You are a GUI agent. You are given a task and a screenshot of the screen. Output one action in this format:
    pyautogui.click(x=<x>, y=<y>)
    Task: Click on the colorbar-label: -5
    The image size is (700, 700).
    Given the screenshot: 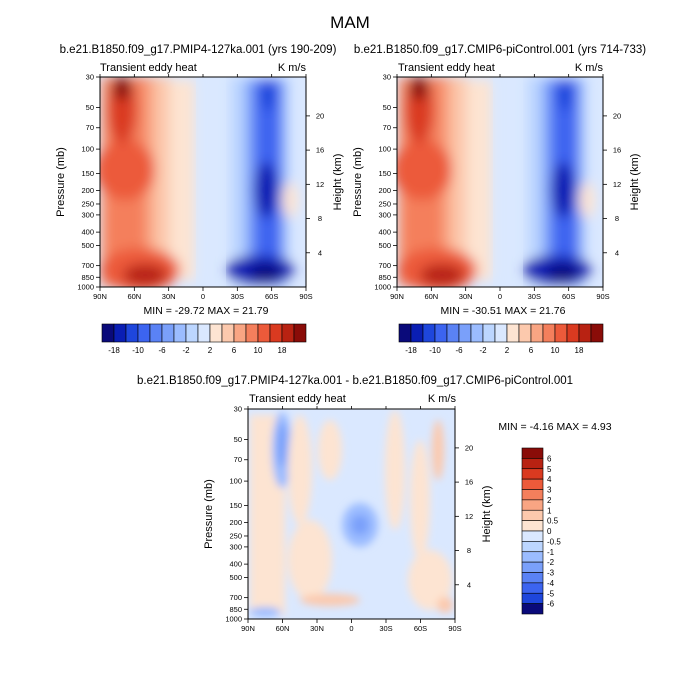 What is the action you would take?
    pyautogui.click(x=551, y=593)
    